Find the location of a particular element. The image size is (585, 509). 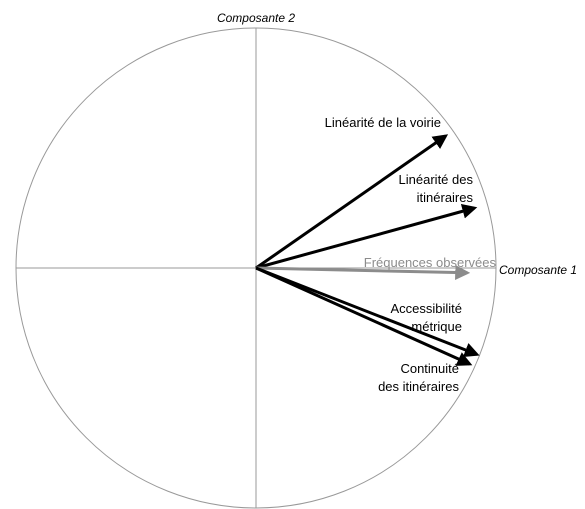

x-axis-label: Composante 1 is located at coordinates (538, 270).